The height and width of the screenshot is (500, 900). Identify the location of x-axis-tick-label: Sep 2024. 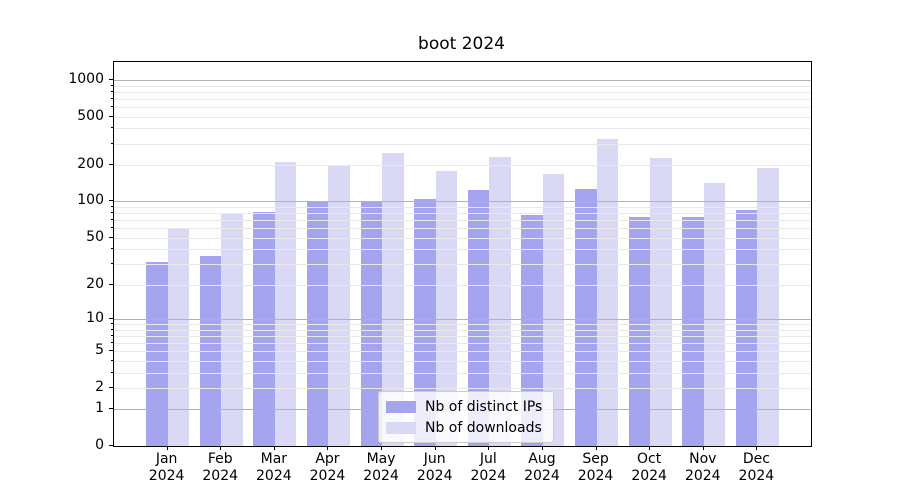
(596, 468).